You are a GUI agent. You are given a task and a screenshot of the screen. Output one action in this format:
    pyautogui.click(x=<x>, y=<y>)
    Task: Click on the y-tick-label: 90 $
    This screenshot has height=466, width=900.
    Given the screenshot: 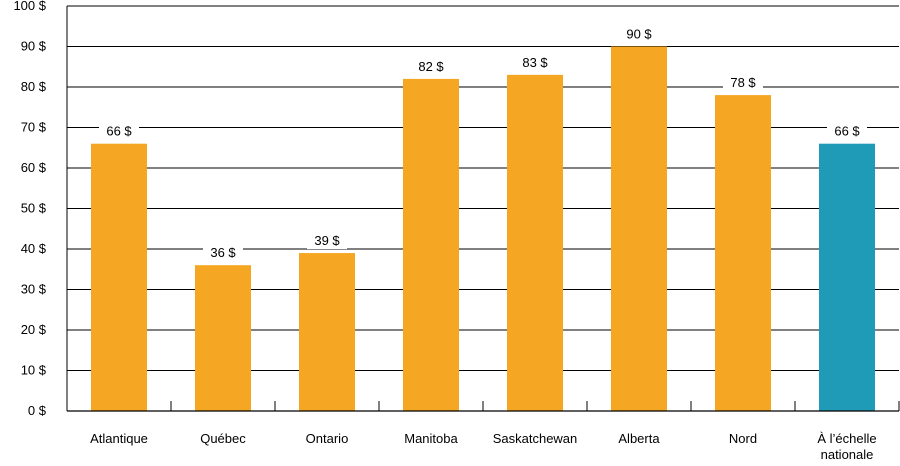 What is the action you would take?
    pyautogui.click(x=34, y=46)
    